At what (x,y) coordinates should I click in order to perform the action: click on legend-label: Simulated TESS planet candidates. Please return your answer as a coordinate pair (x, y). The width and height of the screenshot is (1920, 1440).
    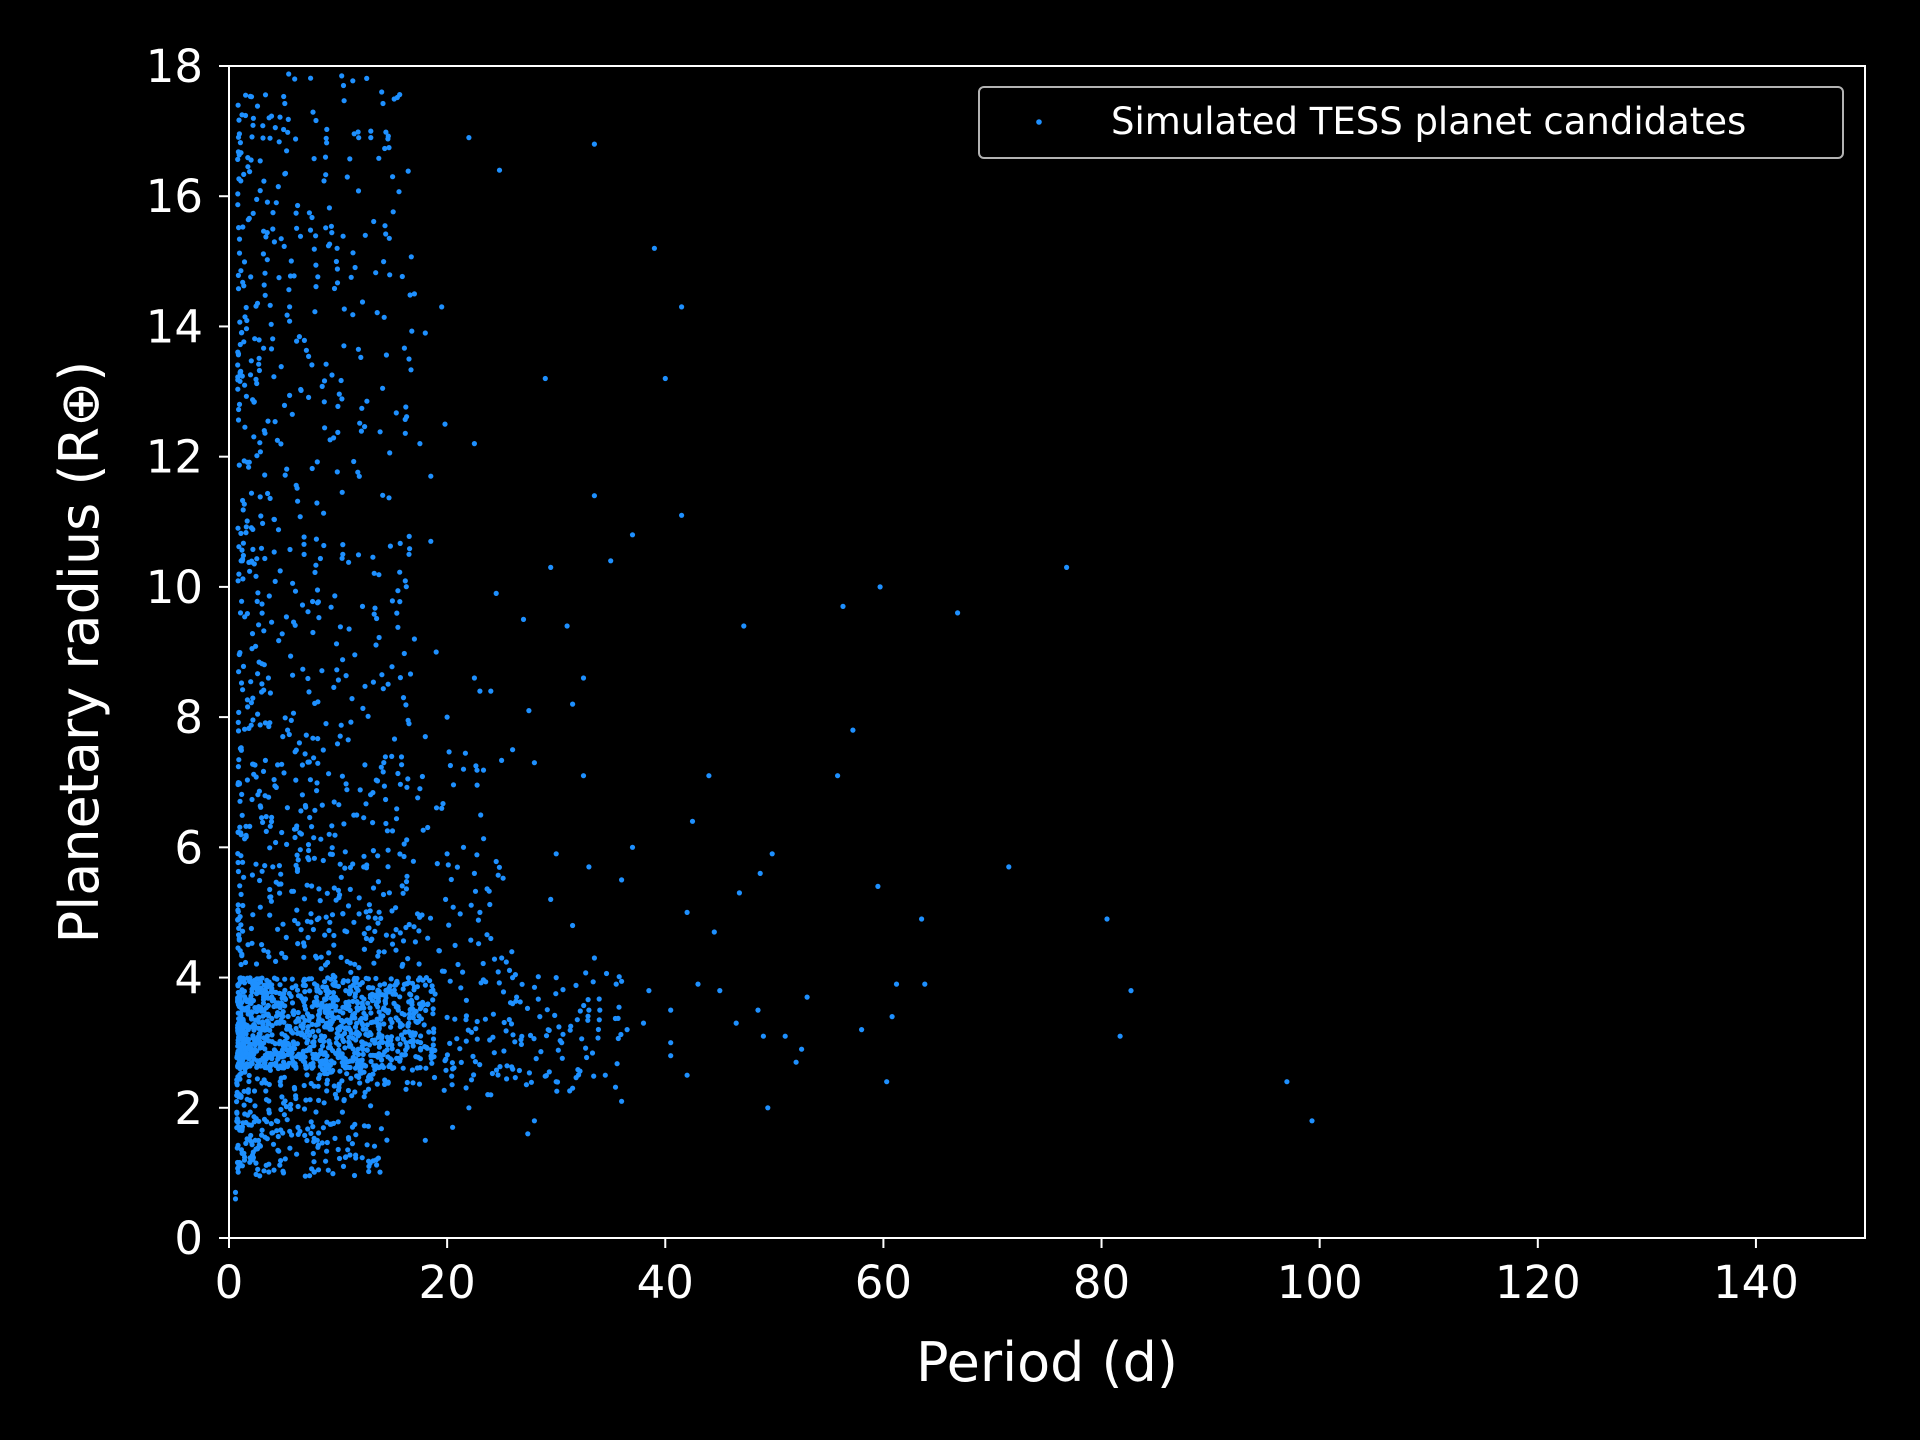
    Looking at the image, I should click on (1428, 121).